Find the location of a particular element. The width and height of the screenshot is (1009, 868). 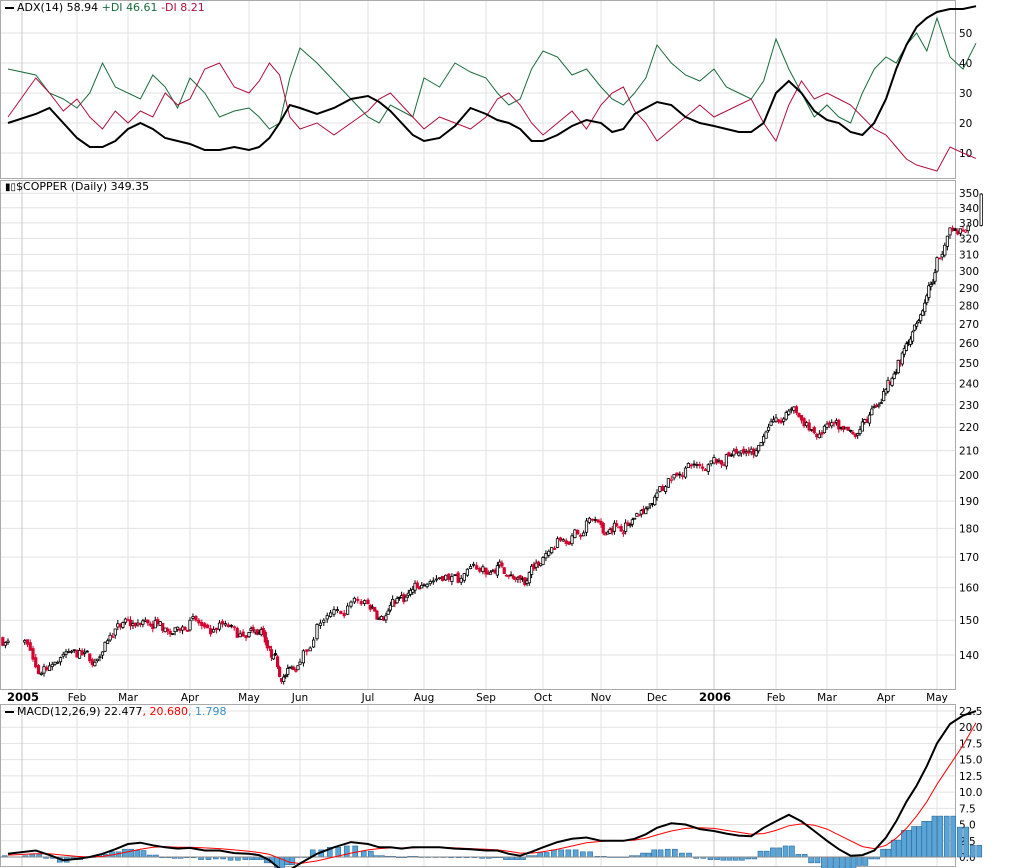

plus-di-value: 46.61 is located at coordinates (142, 7).